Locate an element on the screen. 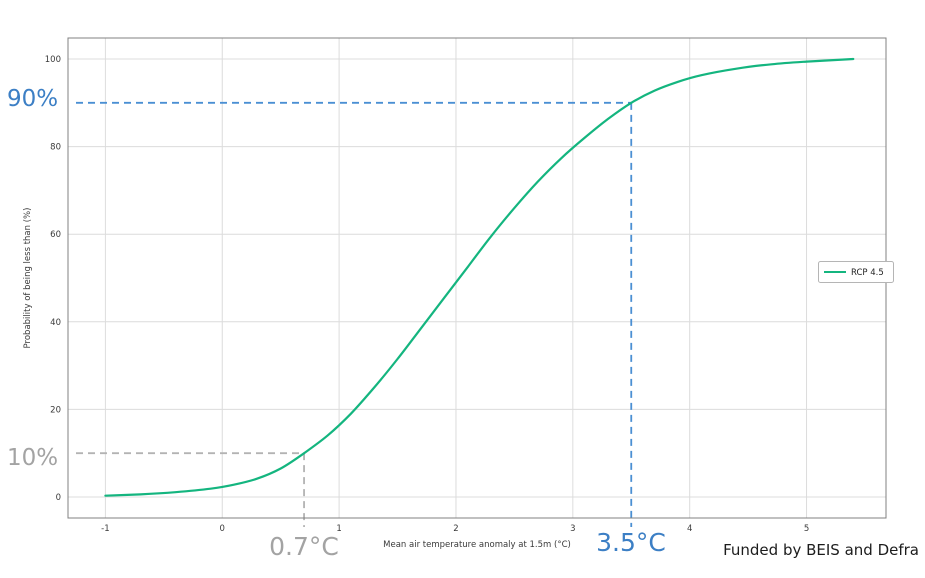 Image resolution: width=925 pixels, height=578 pixels. y-tick-label: 80 is located at coordinates (55, 148).